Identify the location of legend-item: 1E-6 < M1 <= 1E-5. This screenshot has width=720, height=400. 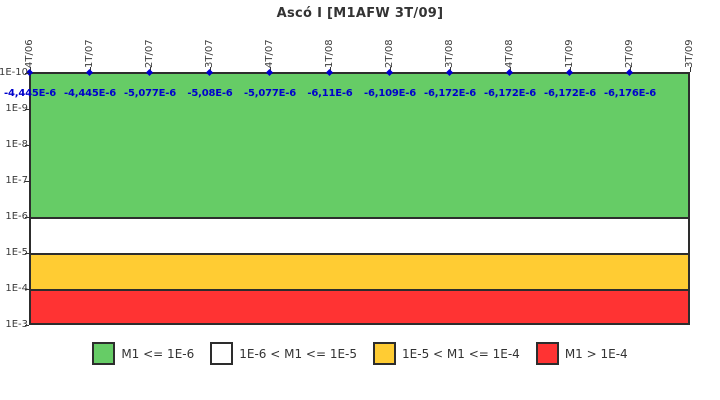
(283, 353).